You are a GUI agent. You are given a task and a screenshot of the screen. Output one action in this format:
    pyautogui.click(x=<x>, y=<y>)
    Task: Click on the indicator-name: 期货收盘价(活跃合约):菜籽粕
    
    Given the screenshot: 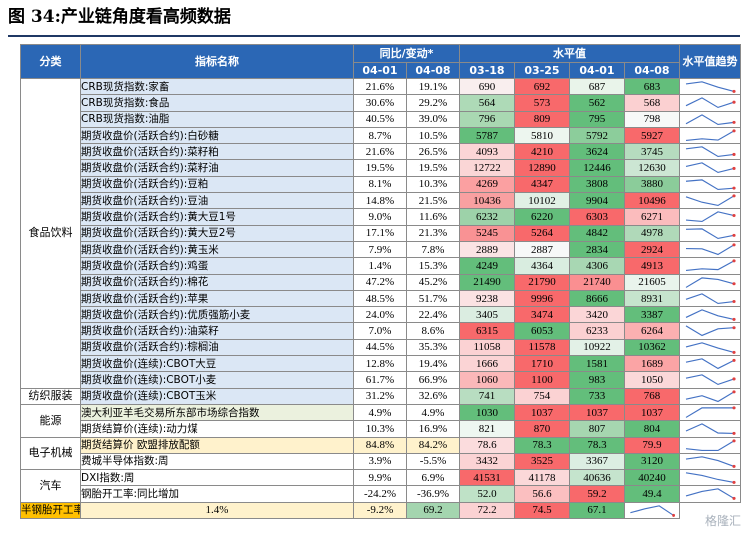 What is the action you would take?
    pyautogui.click(x=217, y=152)
    